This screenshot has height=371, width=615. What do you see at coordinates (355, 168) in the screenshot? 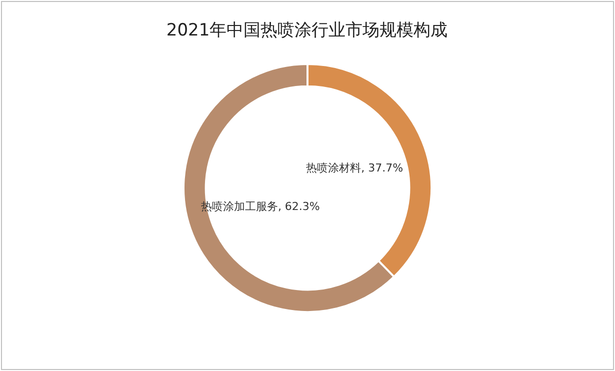
I see `slice-label: 热喷涂材料, 37.7%` at bounding box center [355, 168].